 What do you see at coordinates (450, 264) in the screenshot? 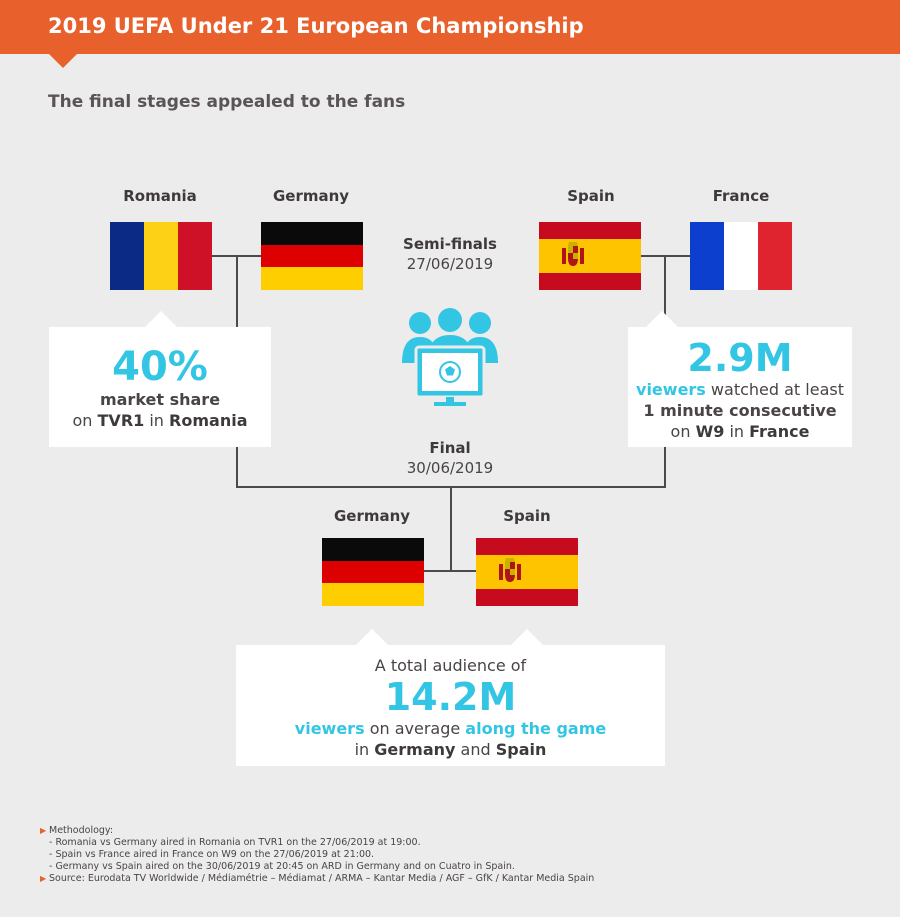
I see `semi-finals-date: 27/06/2019` at bounding box center [450, 264].